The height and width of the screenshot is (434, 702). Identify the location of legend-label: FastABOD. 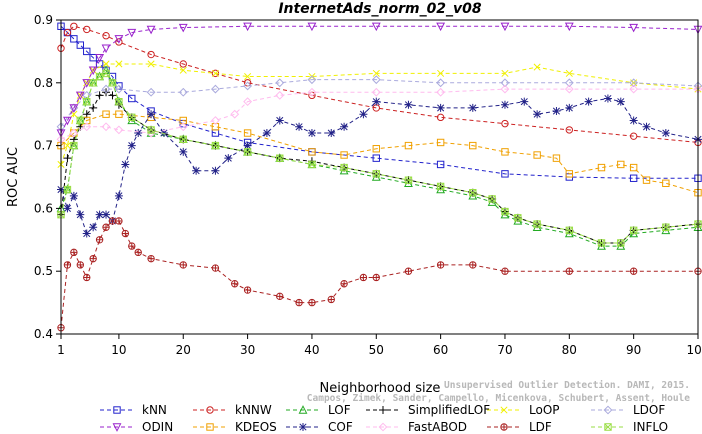
(437, 427).